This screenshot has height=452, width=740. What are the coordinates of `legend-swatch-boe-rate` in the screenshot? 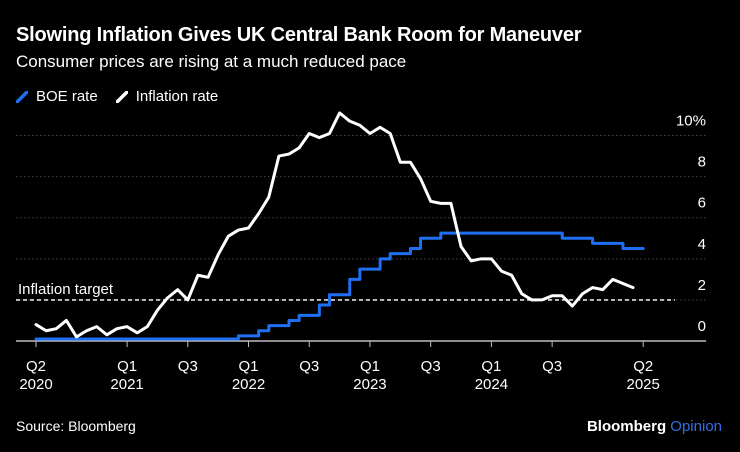 It's located at (22, 96).